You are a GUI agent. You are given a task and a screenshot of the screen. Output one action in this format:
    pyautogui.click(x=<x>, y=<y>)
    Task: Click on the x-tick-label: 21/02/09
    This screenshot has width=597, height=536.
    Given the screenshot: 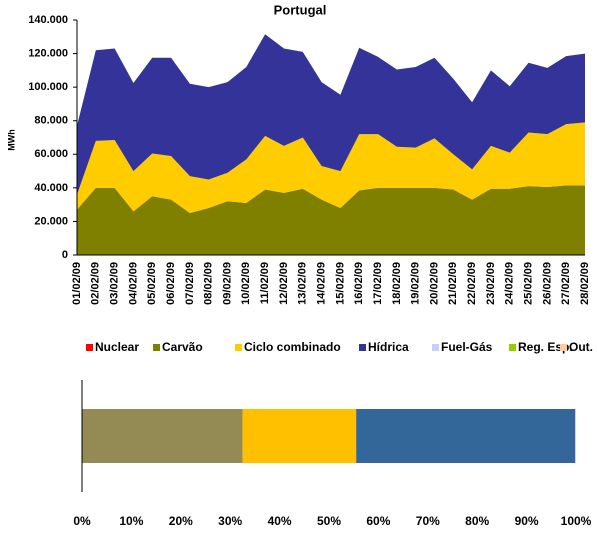 What is the action you would take?
    pyautogui.click(x=453, y=283)
    